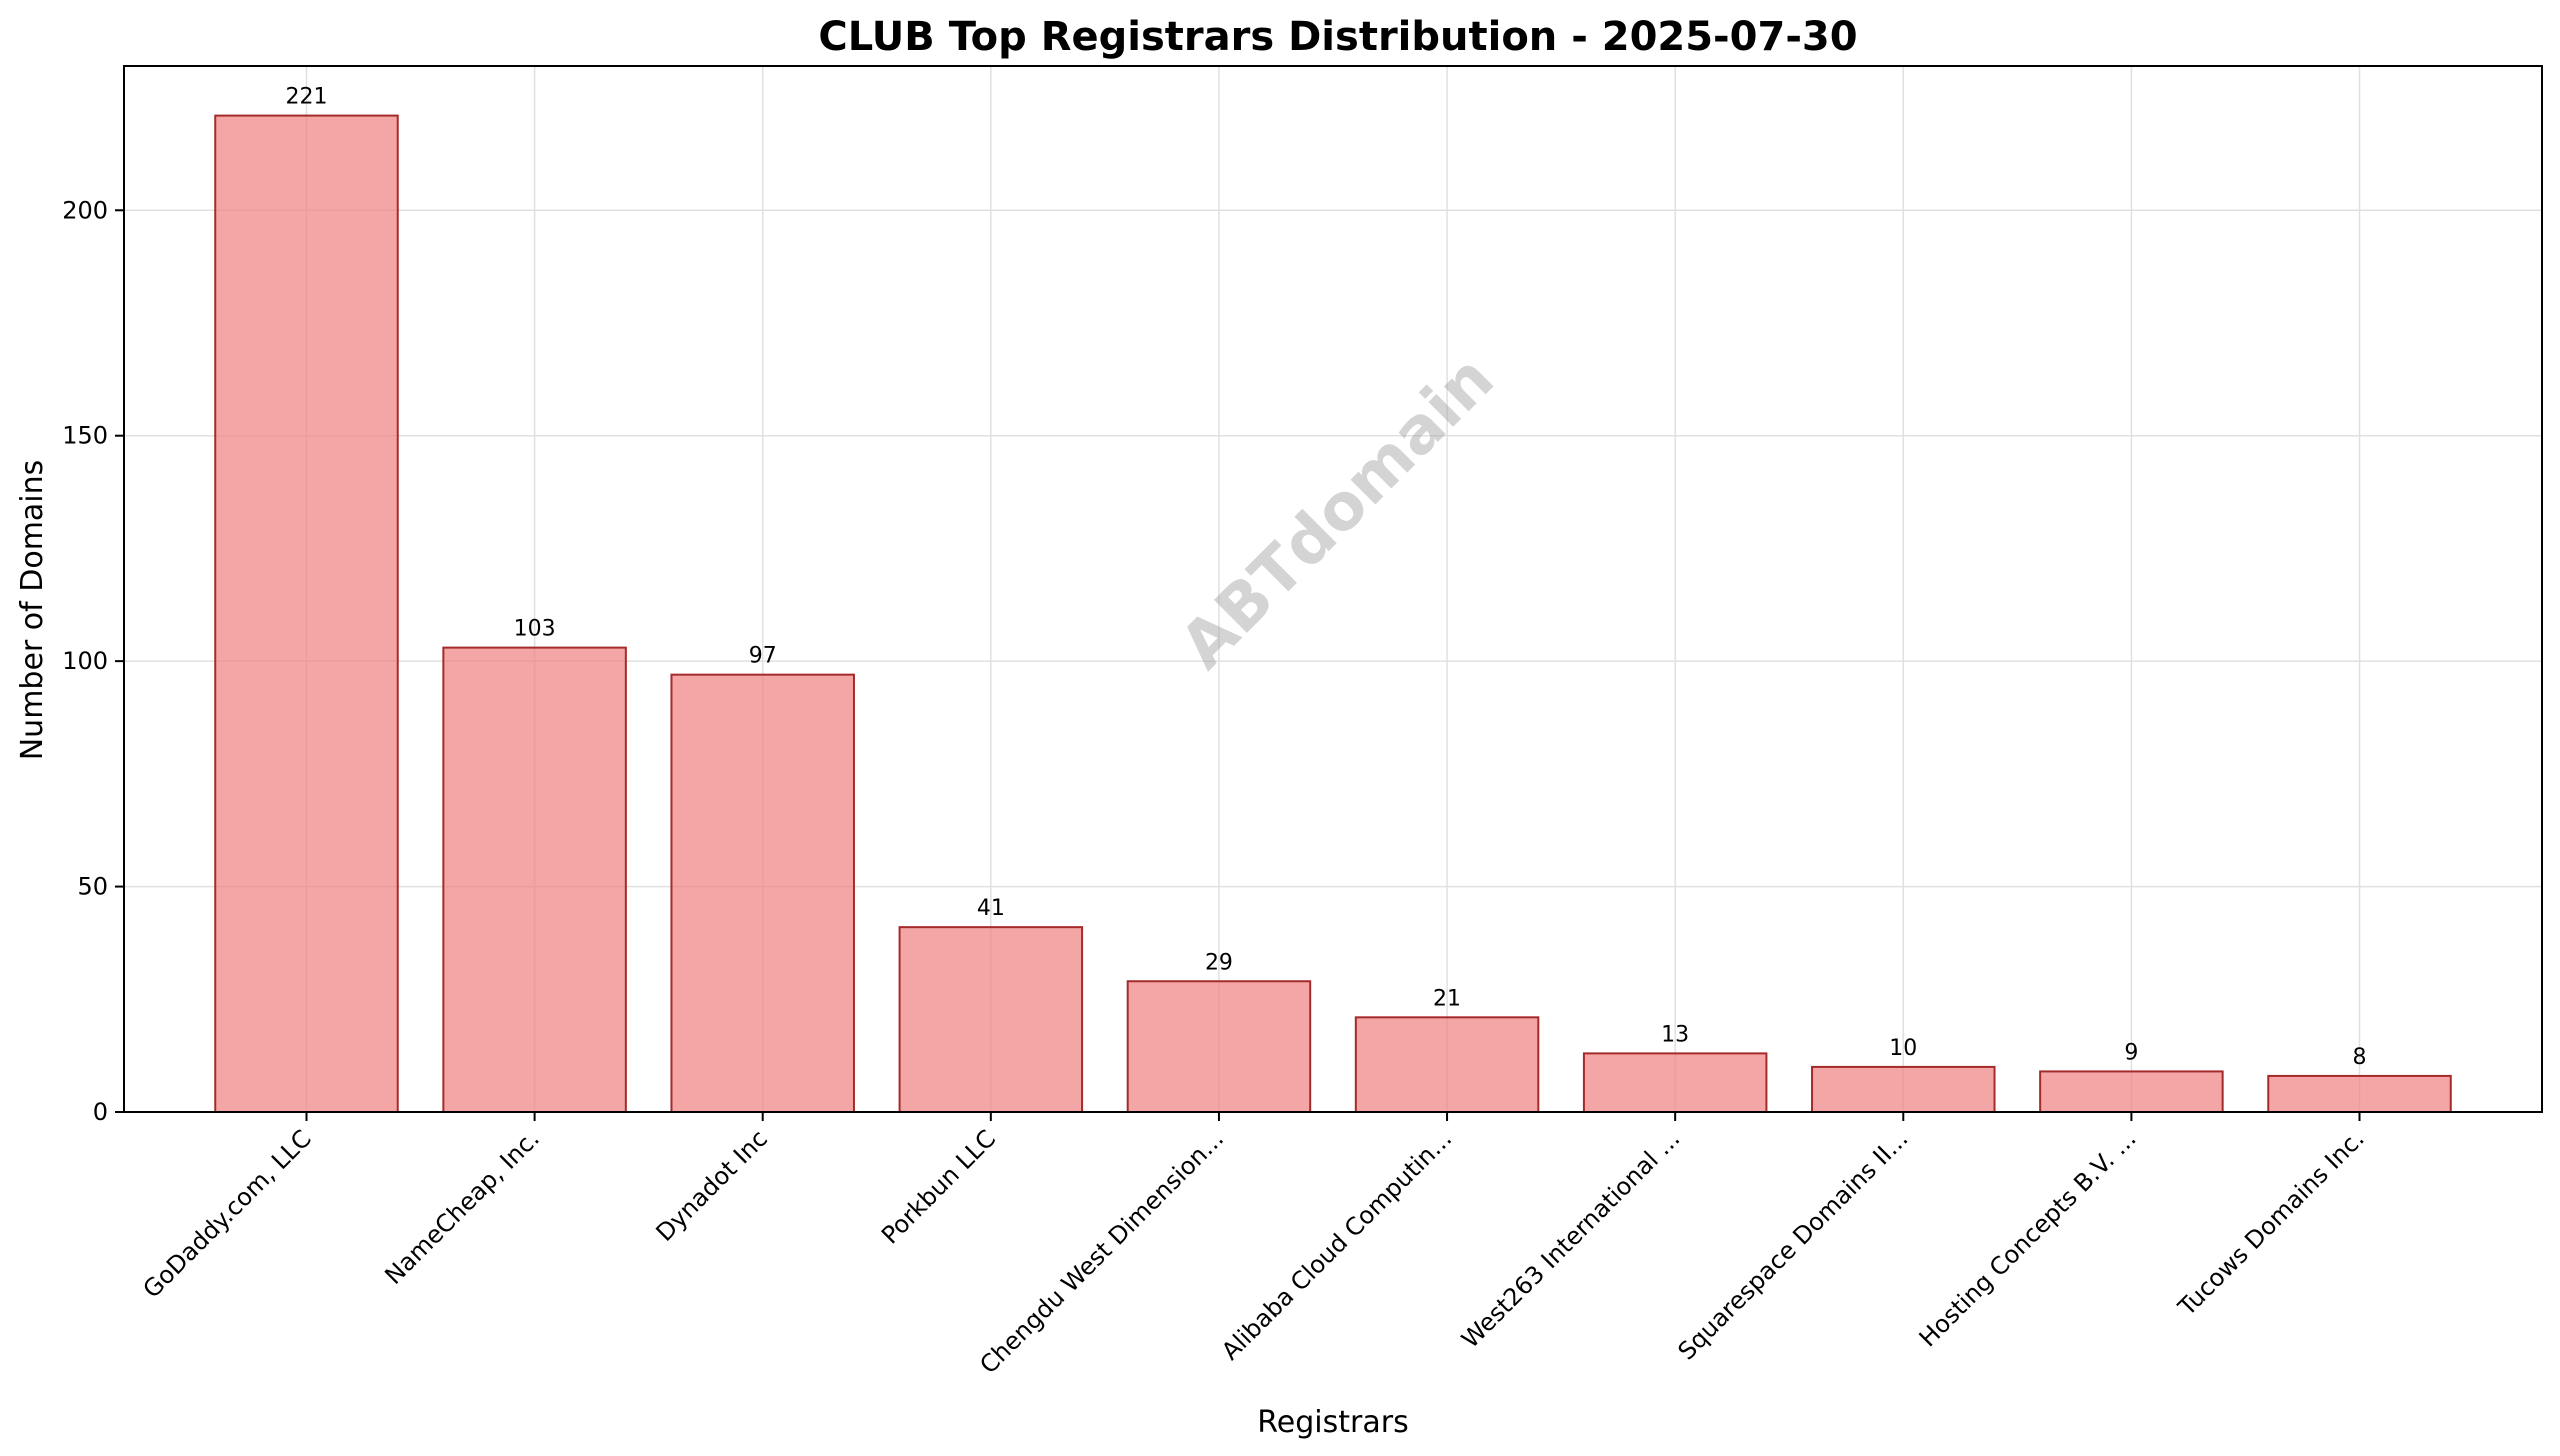 This screenshot has width=2560, height=1456. I want to click on y-tick-label: 200, so click(85, 210).